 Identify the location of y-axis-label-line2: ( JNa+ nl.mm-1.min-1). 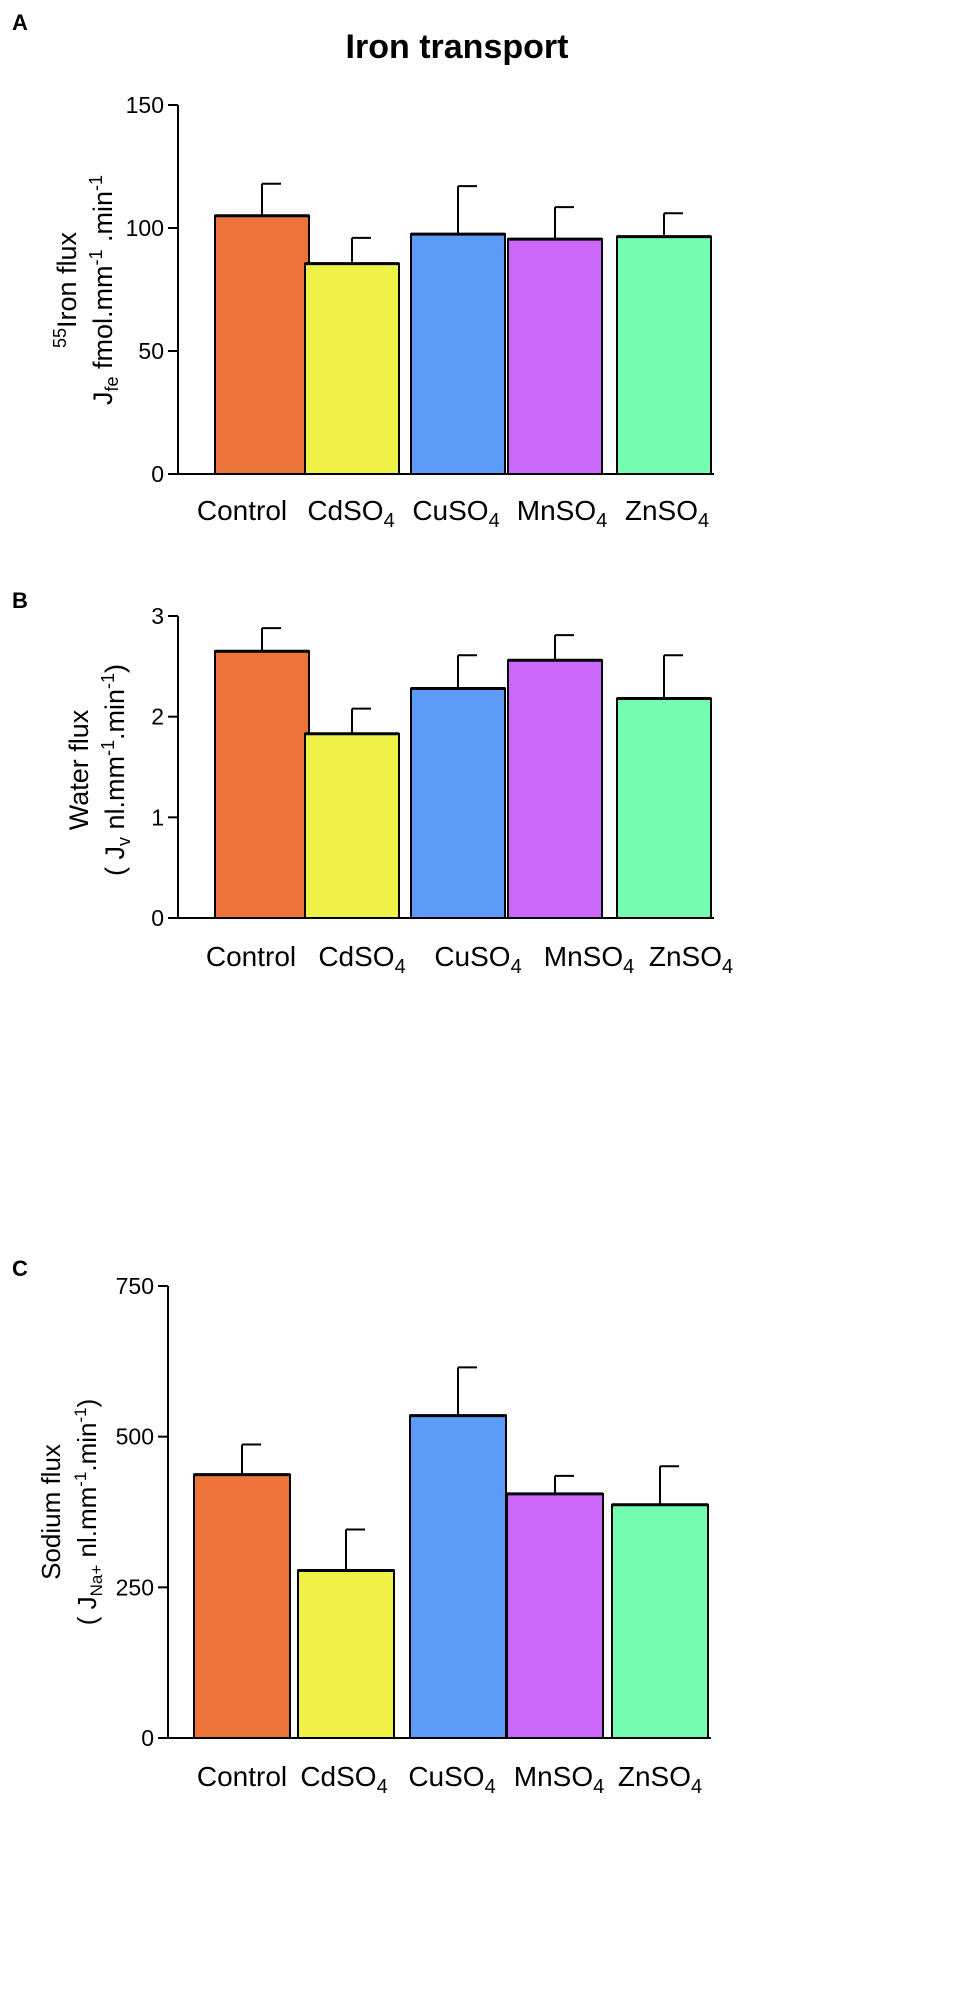
(88, 1512).